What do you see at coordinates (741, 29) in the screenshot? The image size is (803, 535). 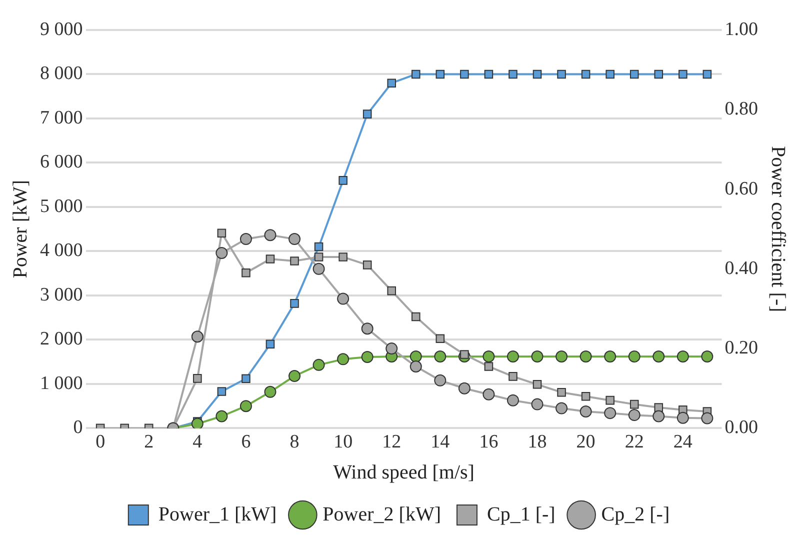 I see `y2-tick-label: 1.00` at bounding box center [741, 29].